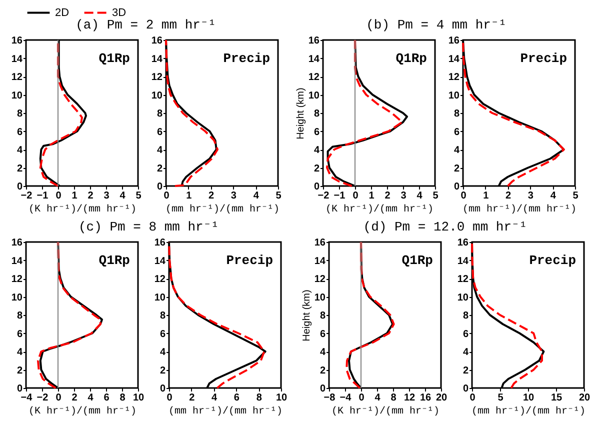 This screenshot has width=605, height=426. What do you see at coordinates (119, 12) in the screenshot?
I see `legend-label: 3D` at bounding box center [119, 12].